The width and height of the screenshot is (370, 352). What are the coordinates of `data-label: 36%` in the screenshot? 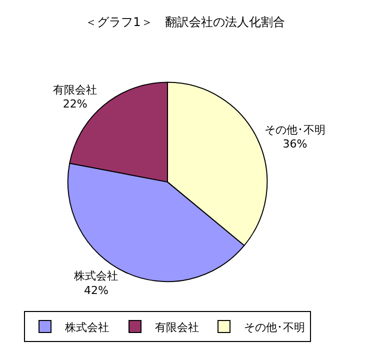 It's located at (295, 144).